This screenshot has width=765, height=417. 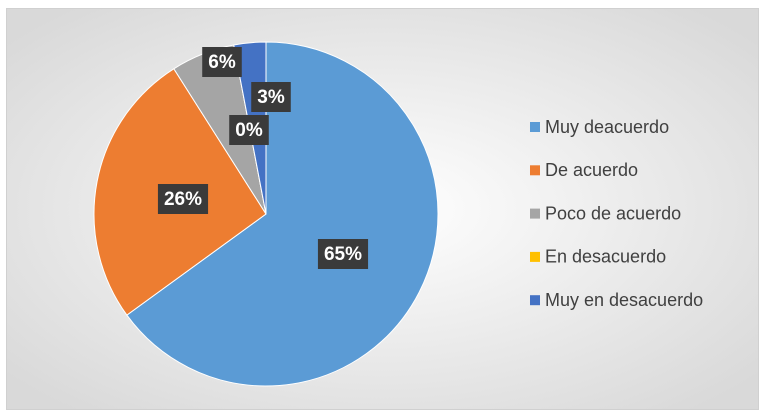 I want to click on legend-label: Muy en desacuerdo, so click(x=624, y=300).